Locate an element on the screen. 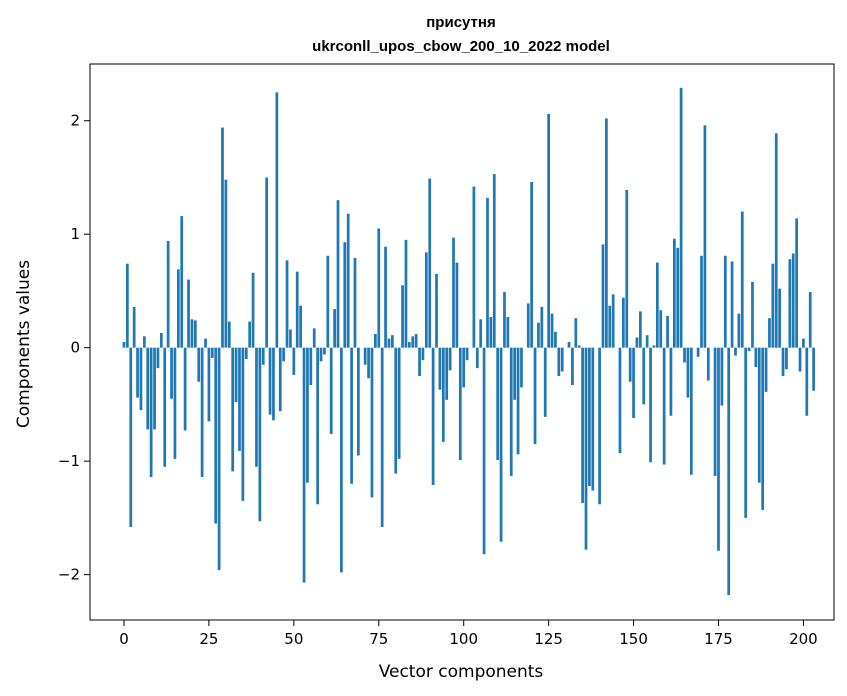 This screenshot has height=696, width=847. x-tick-label: 75 is located at coordinates (378, 639).